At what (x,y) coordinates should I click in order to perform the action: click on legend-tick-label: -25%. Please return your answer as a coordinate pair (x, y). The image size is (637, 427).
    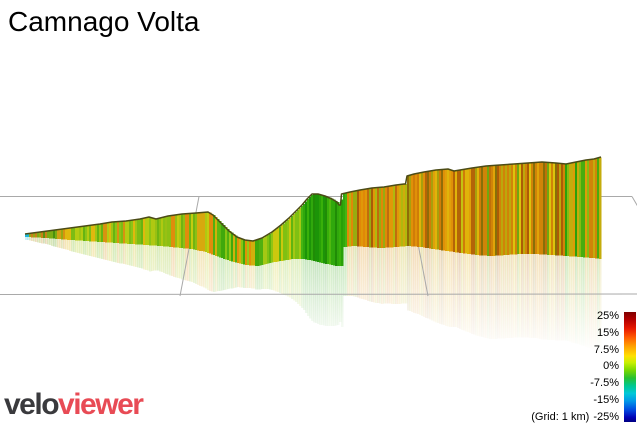
    Looking at the image, I should click on (606, 416).